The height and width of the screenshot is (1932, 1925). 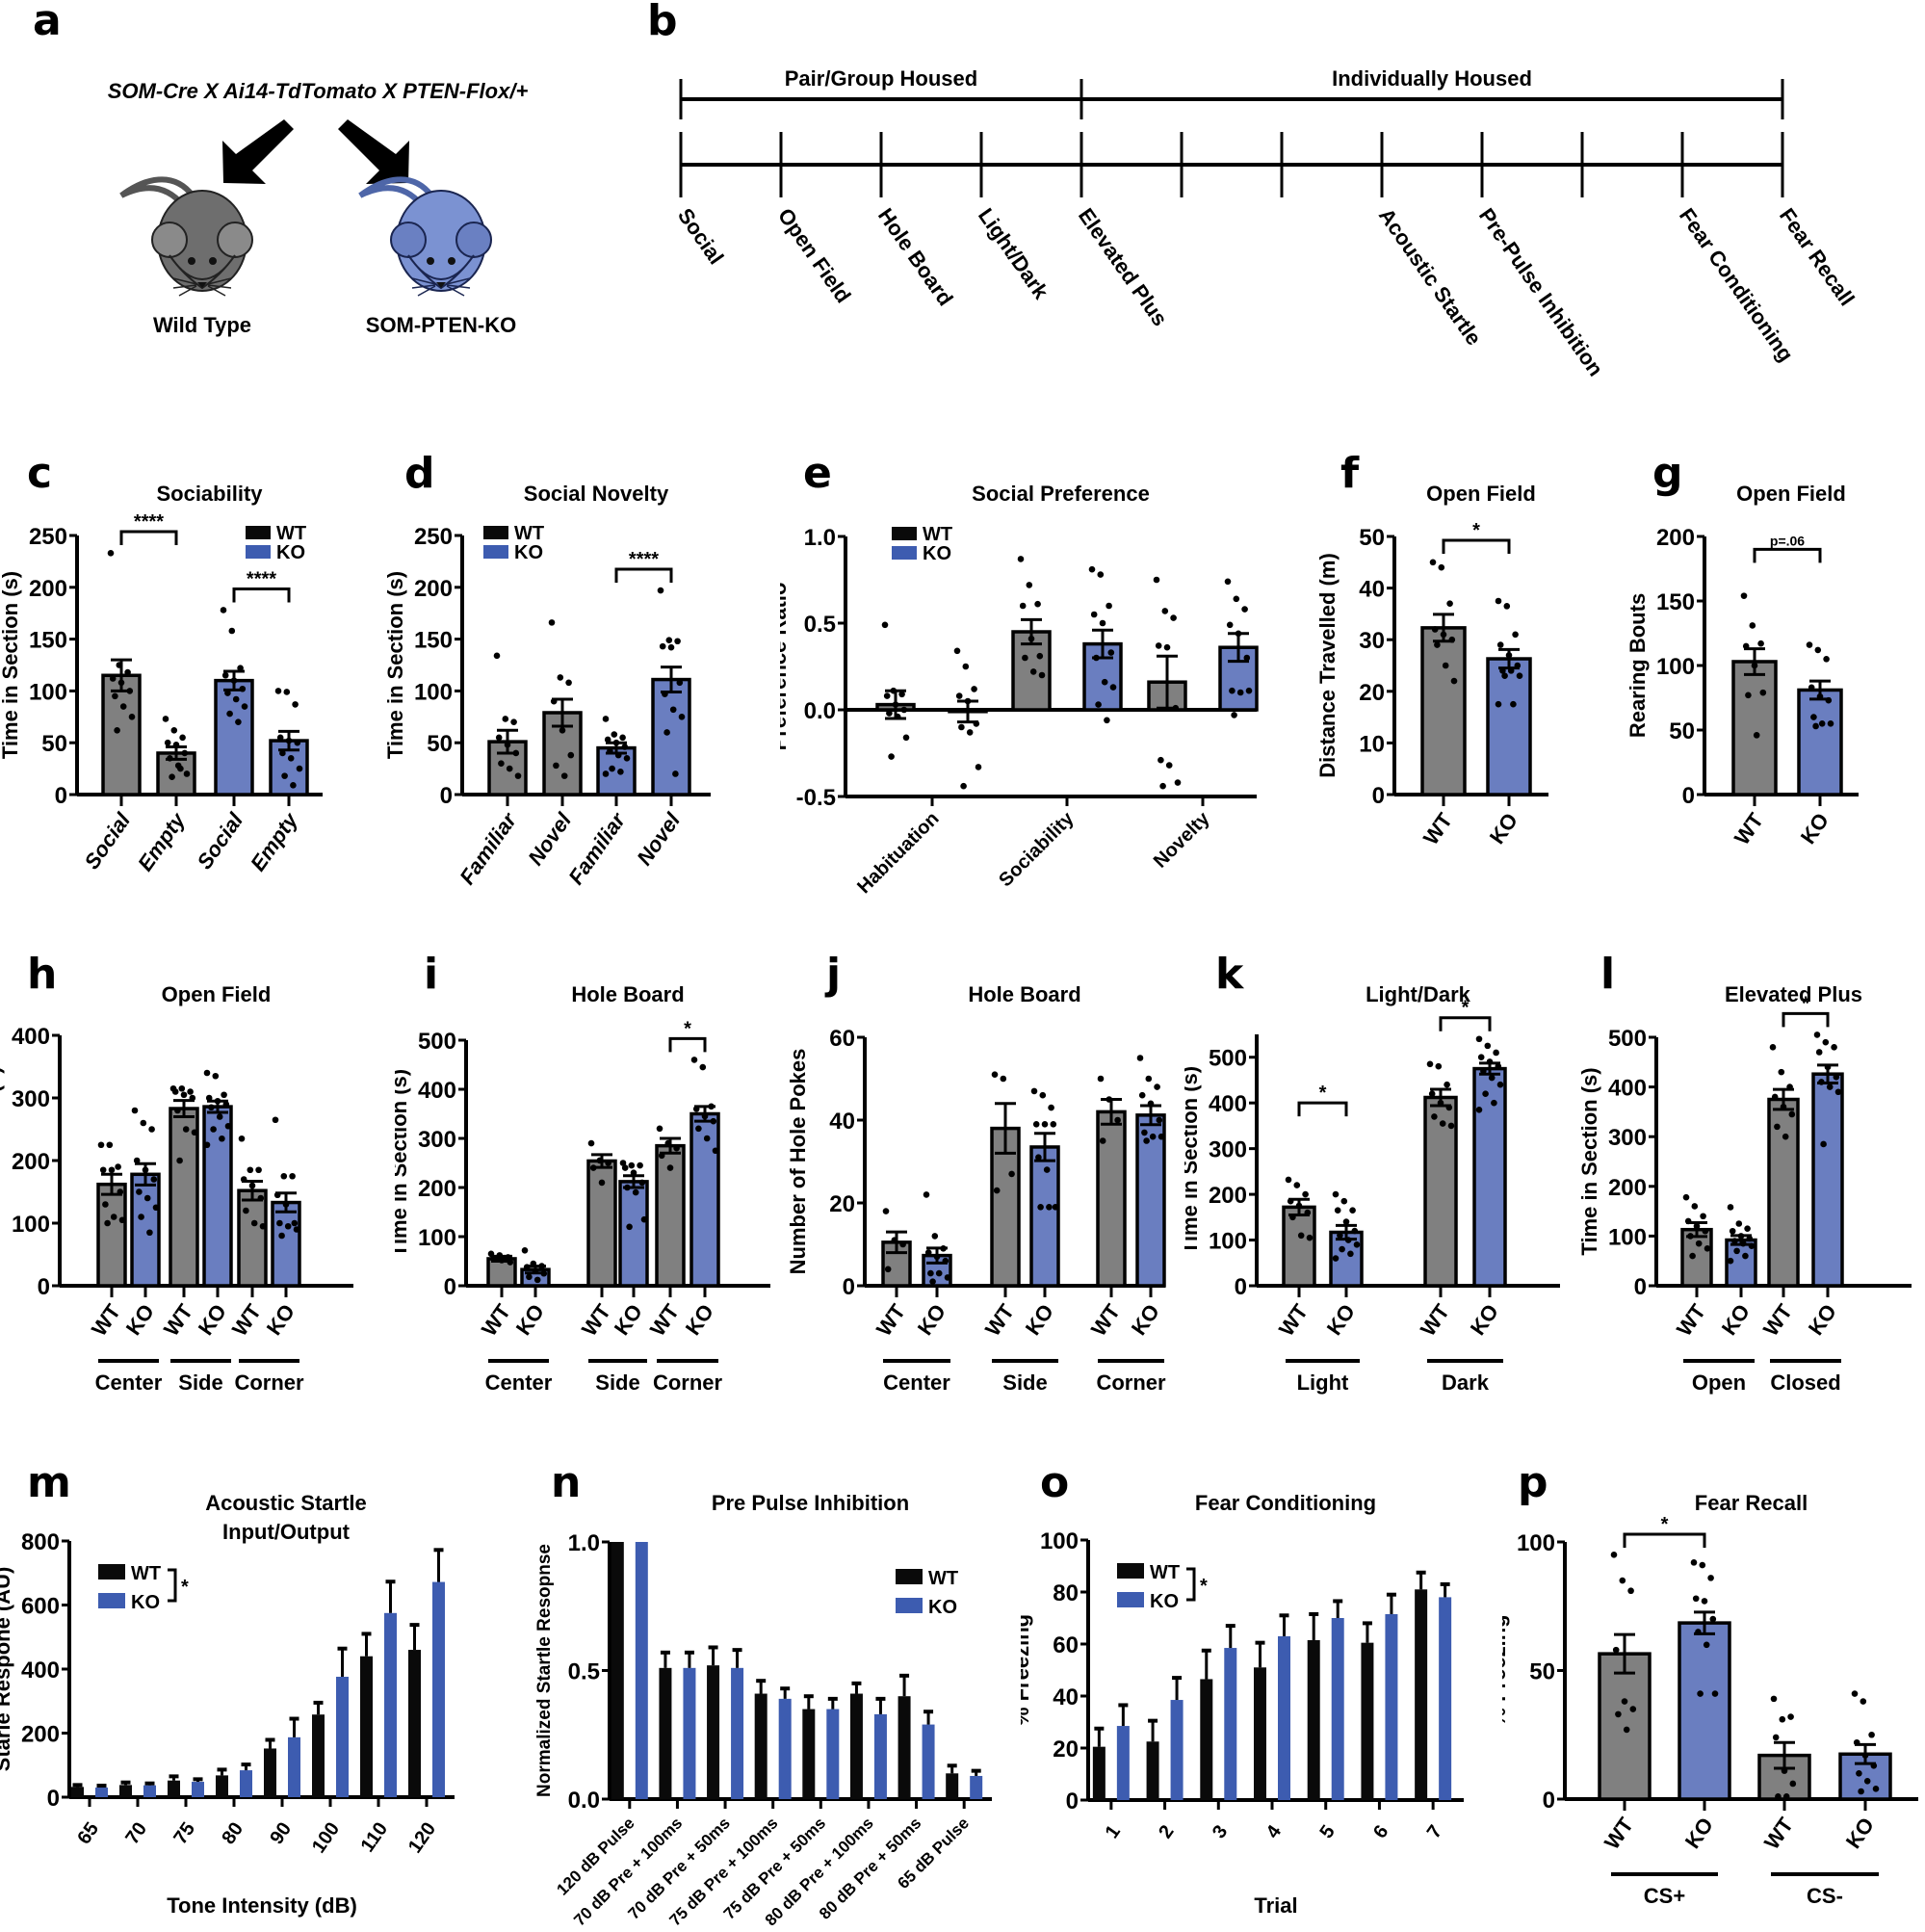 I want to click on y-tick-label: 20, so click(x=842, y=1204).